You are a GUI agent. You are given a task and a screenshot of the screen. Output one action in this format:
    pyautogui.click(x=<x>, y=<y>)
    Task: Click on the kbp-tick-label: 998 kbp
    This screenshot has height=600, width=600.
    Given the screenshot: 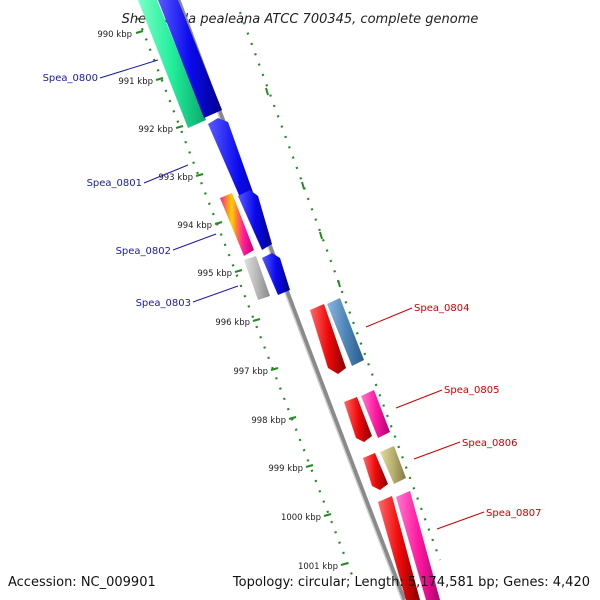 What is the action you would take?
    pyautogui.click(x=268, y=421)
    